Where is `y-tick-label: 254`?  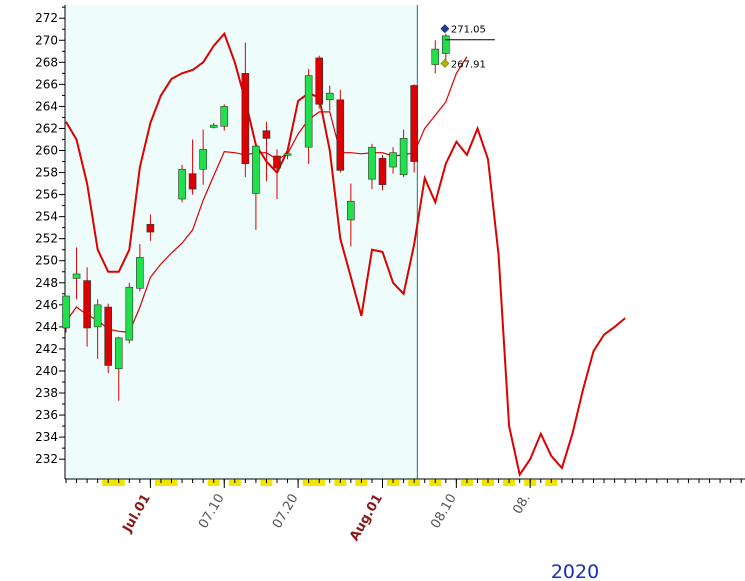
y-tick-label: 254 is located at coordinates (46, 217).